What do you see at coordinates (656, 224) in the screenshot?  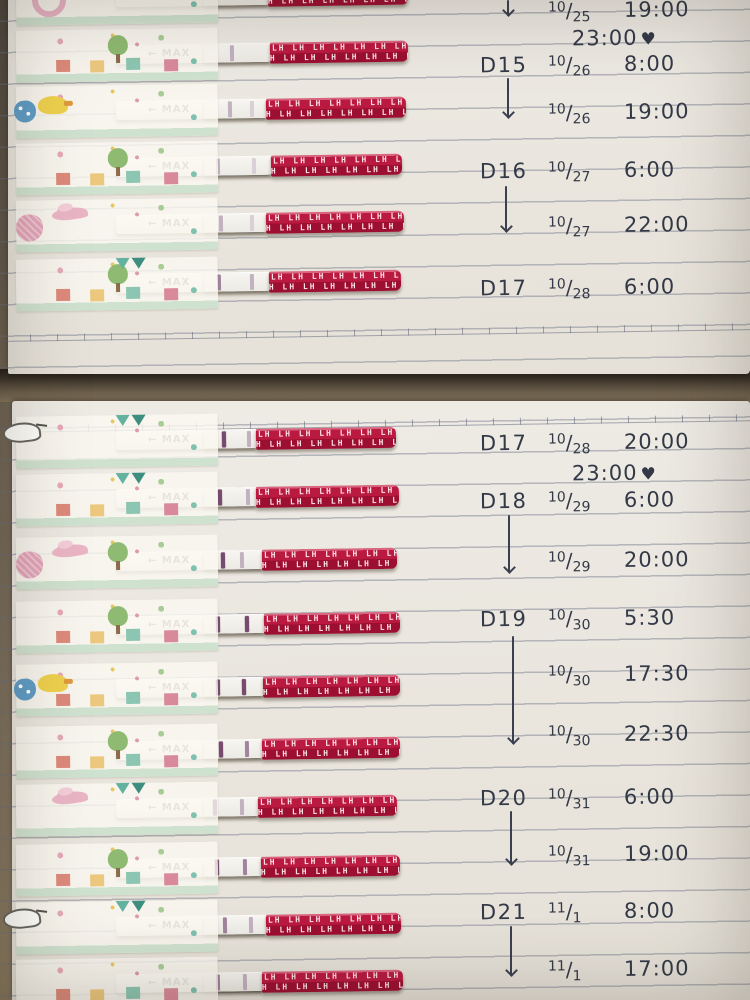 I see `time-label: 22:00` at bounding box center [656, 224].